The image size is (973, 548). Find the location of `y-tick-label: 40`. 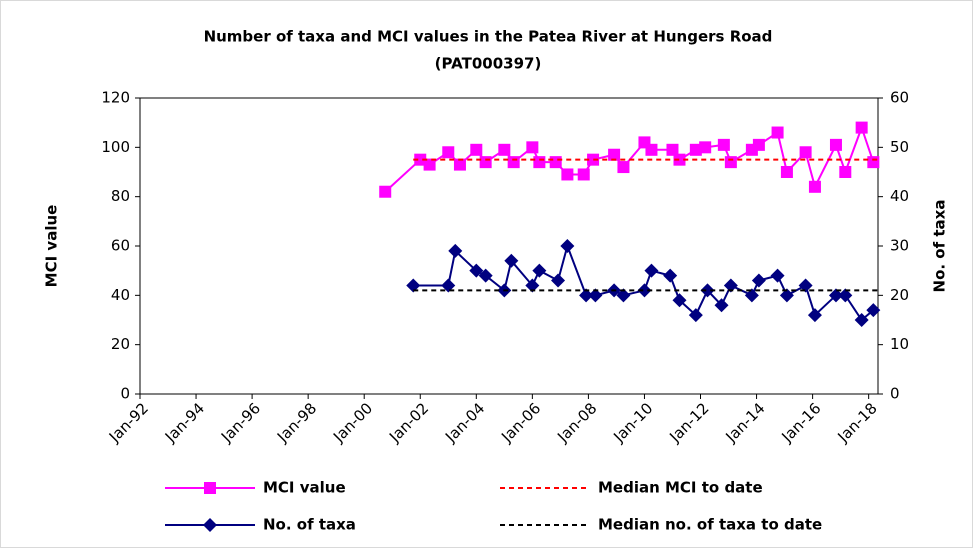

y-tick-label: 40 is located at coordinates (120, 295).